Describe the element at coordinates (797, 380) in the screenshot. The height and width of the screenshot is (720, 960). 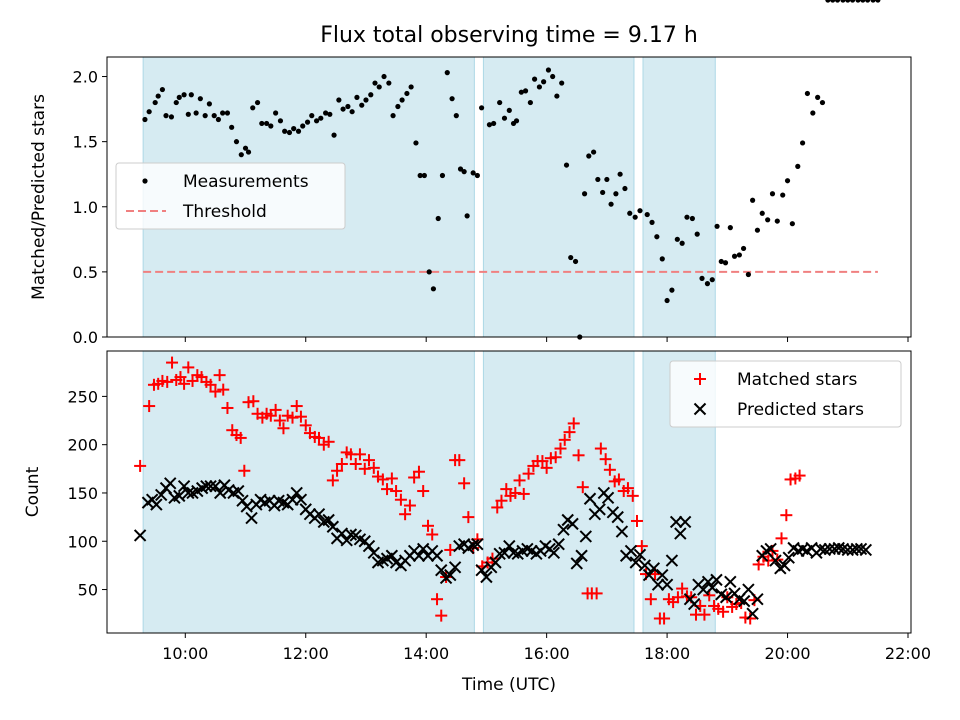
I see `legend-matched-label: Matched stars` at that location.